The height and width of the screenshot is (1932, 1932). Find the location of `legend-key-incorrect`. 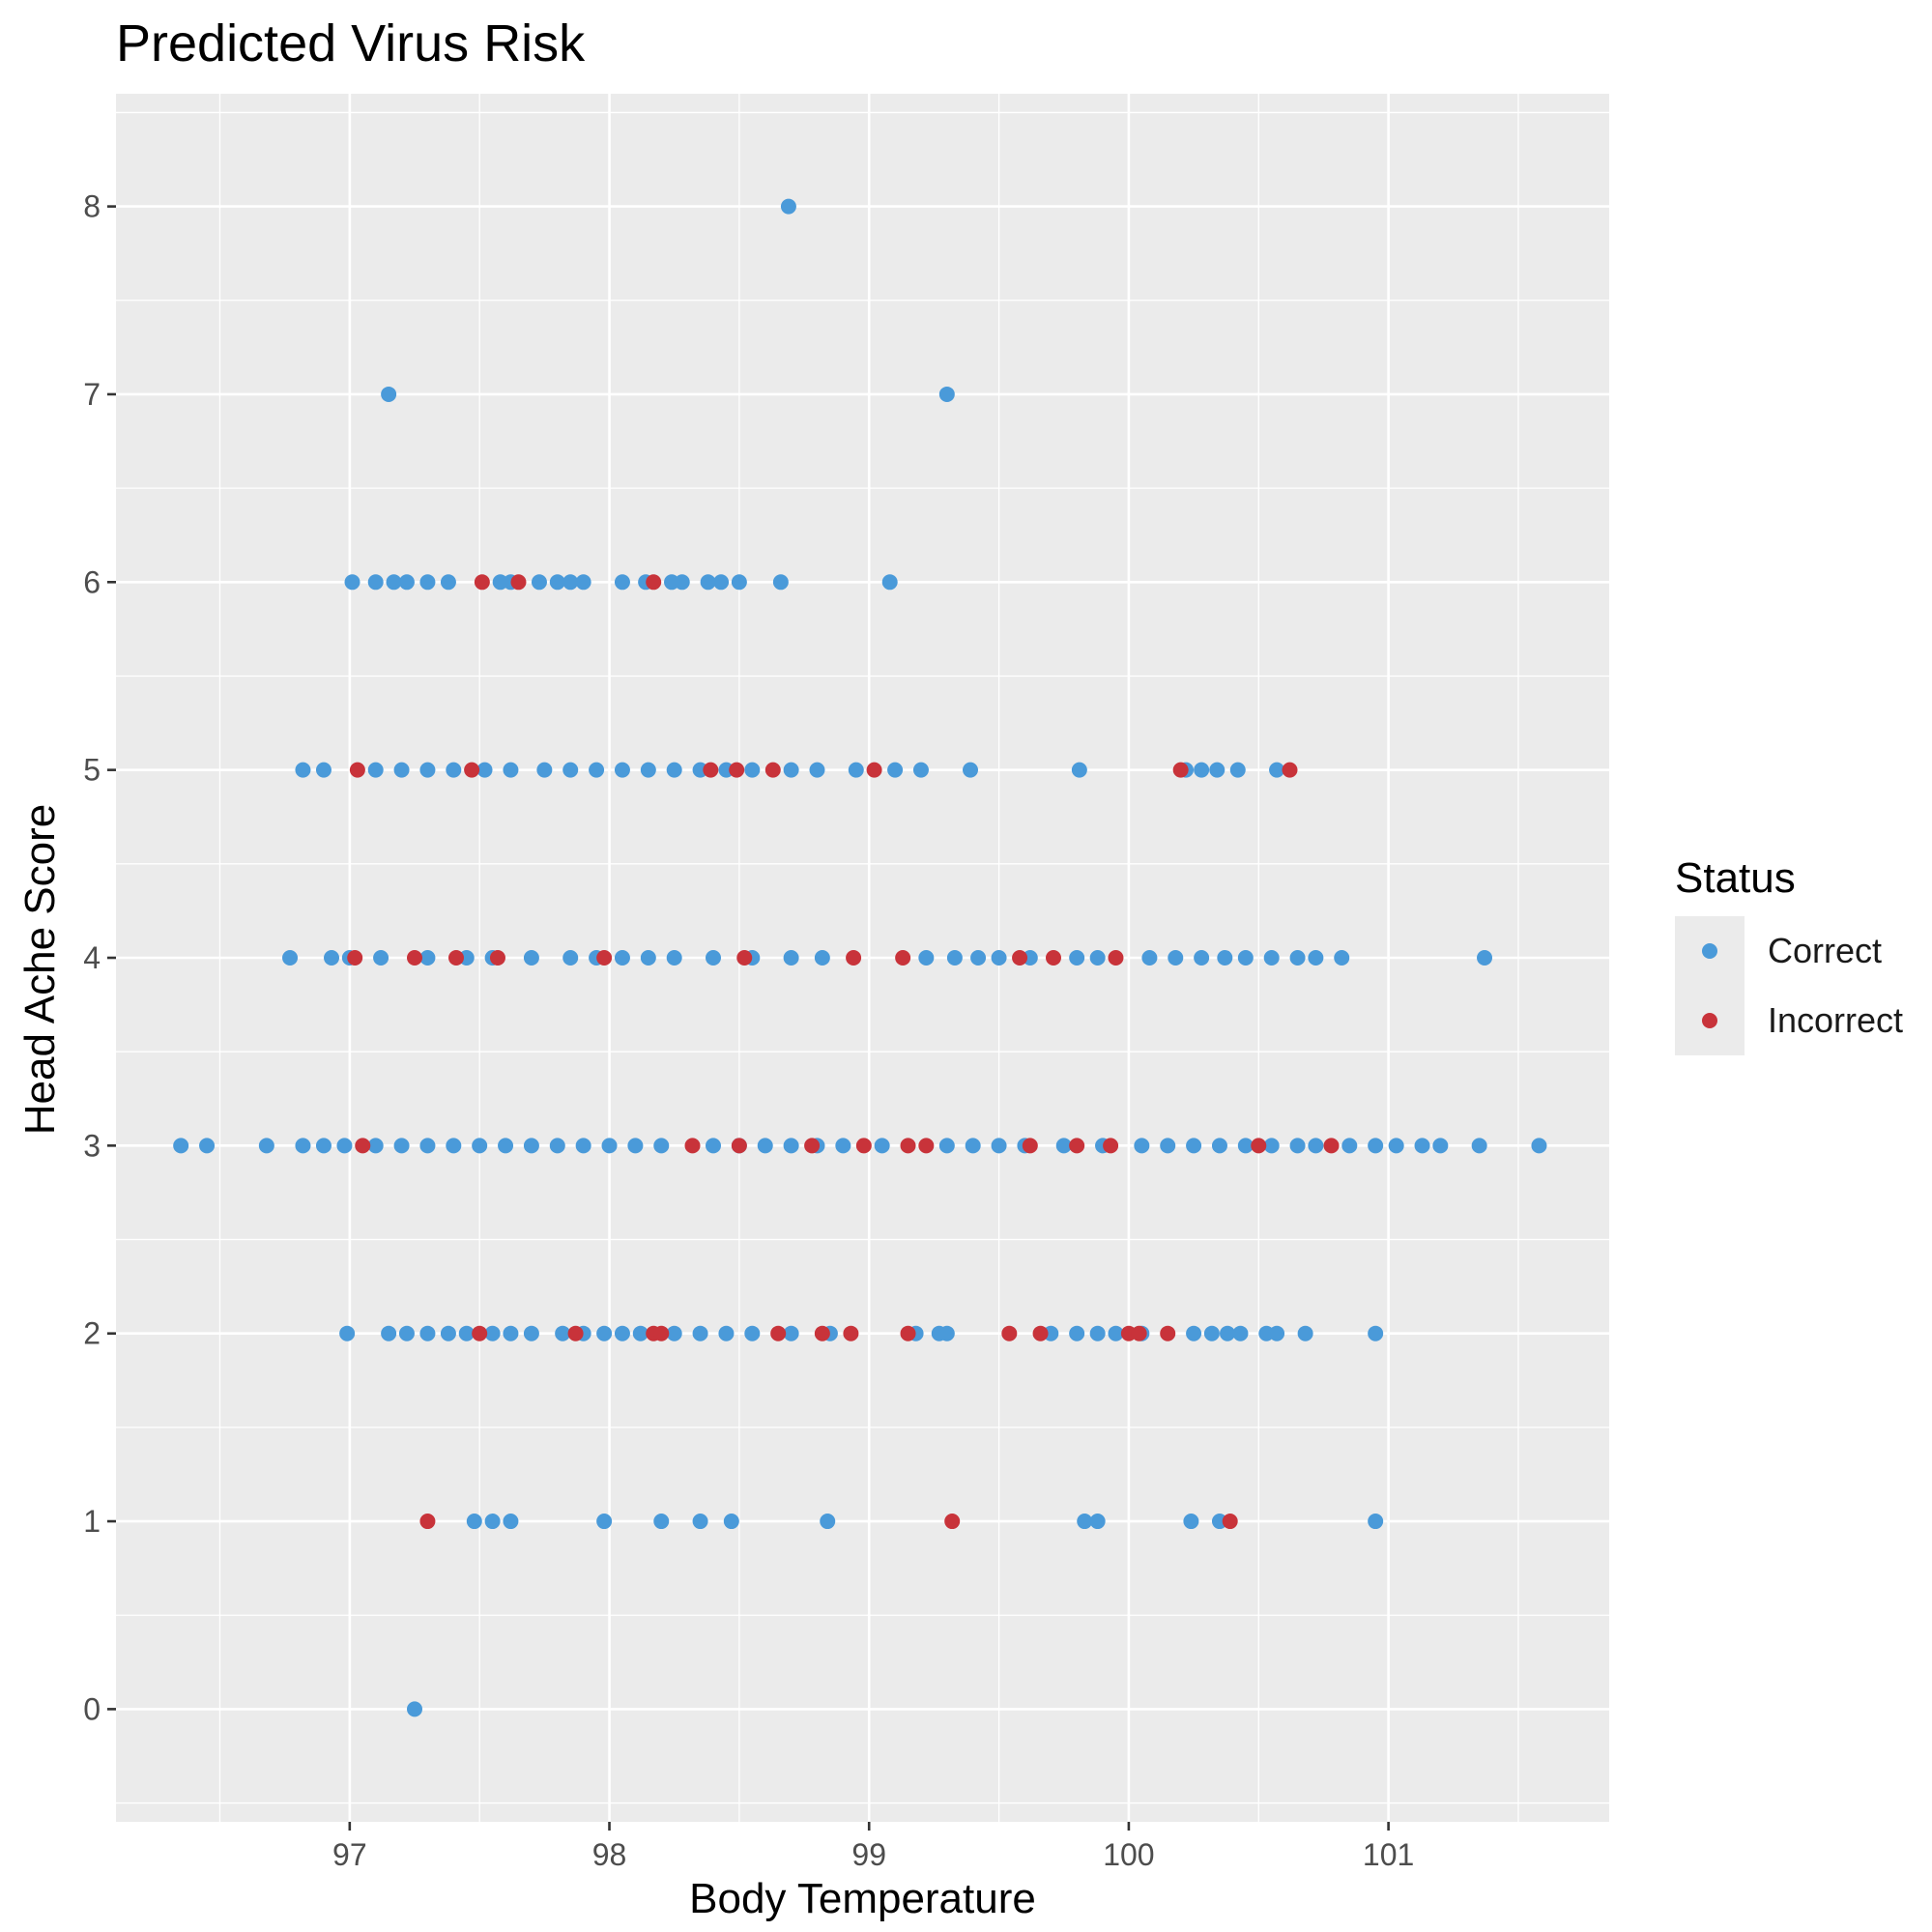

legend-key-incorrect is located at coordinates (1710, 1020).